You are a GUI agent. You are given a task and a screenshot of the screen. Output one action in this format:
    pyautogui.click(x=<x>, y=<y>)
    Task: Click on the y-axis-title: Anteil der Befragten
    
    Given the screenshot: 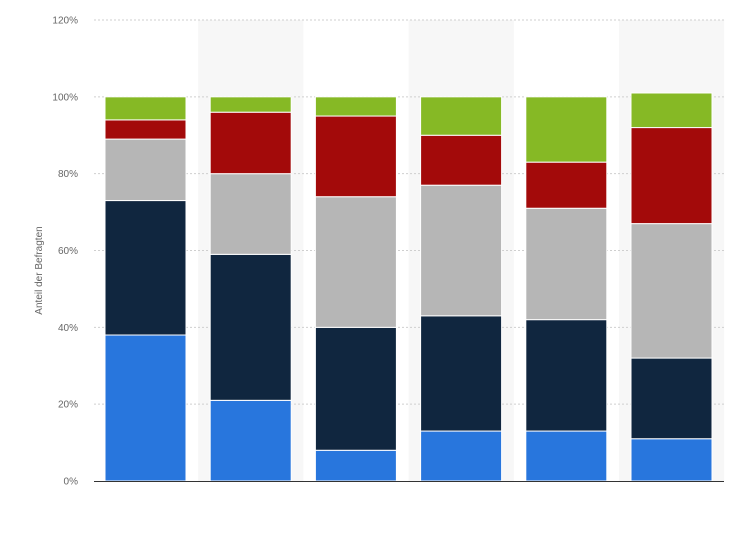 What is the action you would take?
    pyautogui.click(x=39, y=270)
    